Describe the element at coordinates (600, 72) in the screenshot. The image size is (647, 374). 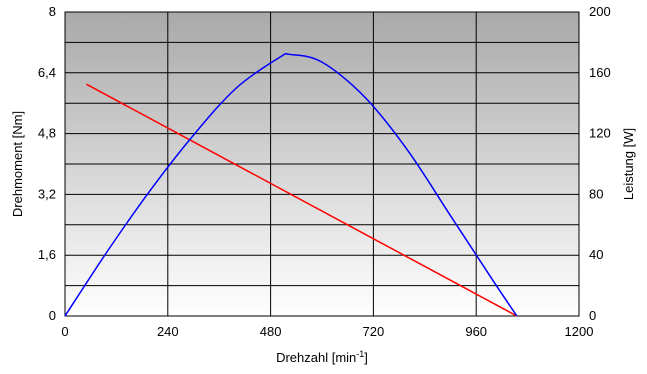
I see `y-right-tick-label: 160` at that location.